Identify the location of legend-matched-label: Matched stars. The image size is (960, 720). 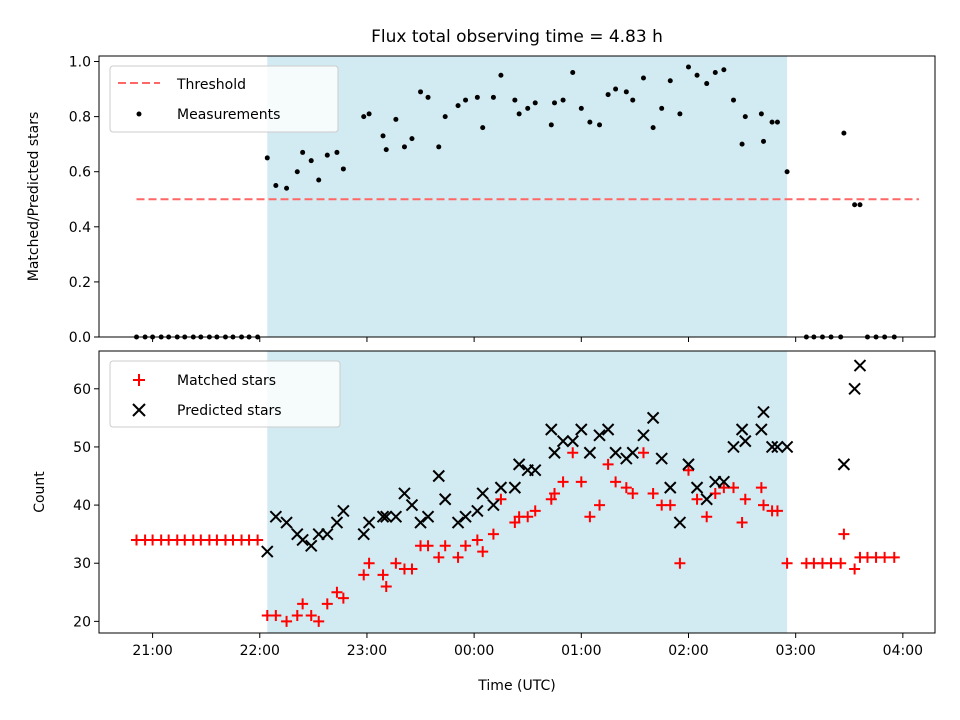
(226, 381).